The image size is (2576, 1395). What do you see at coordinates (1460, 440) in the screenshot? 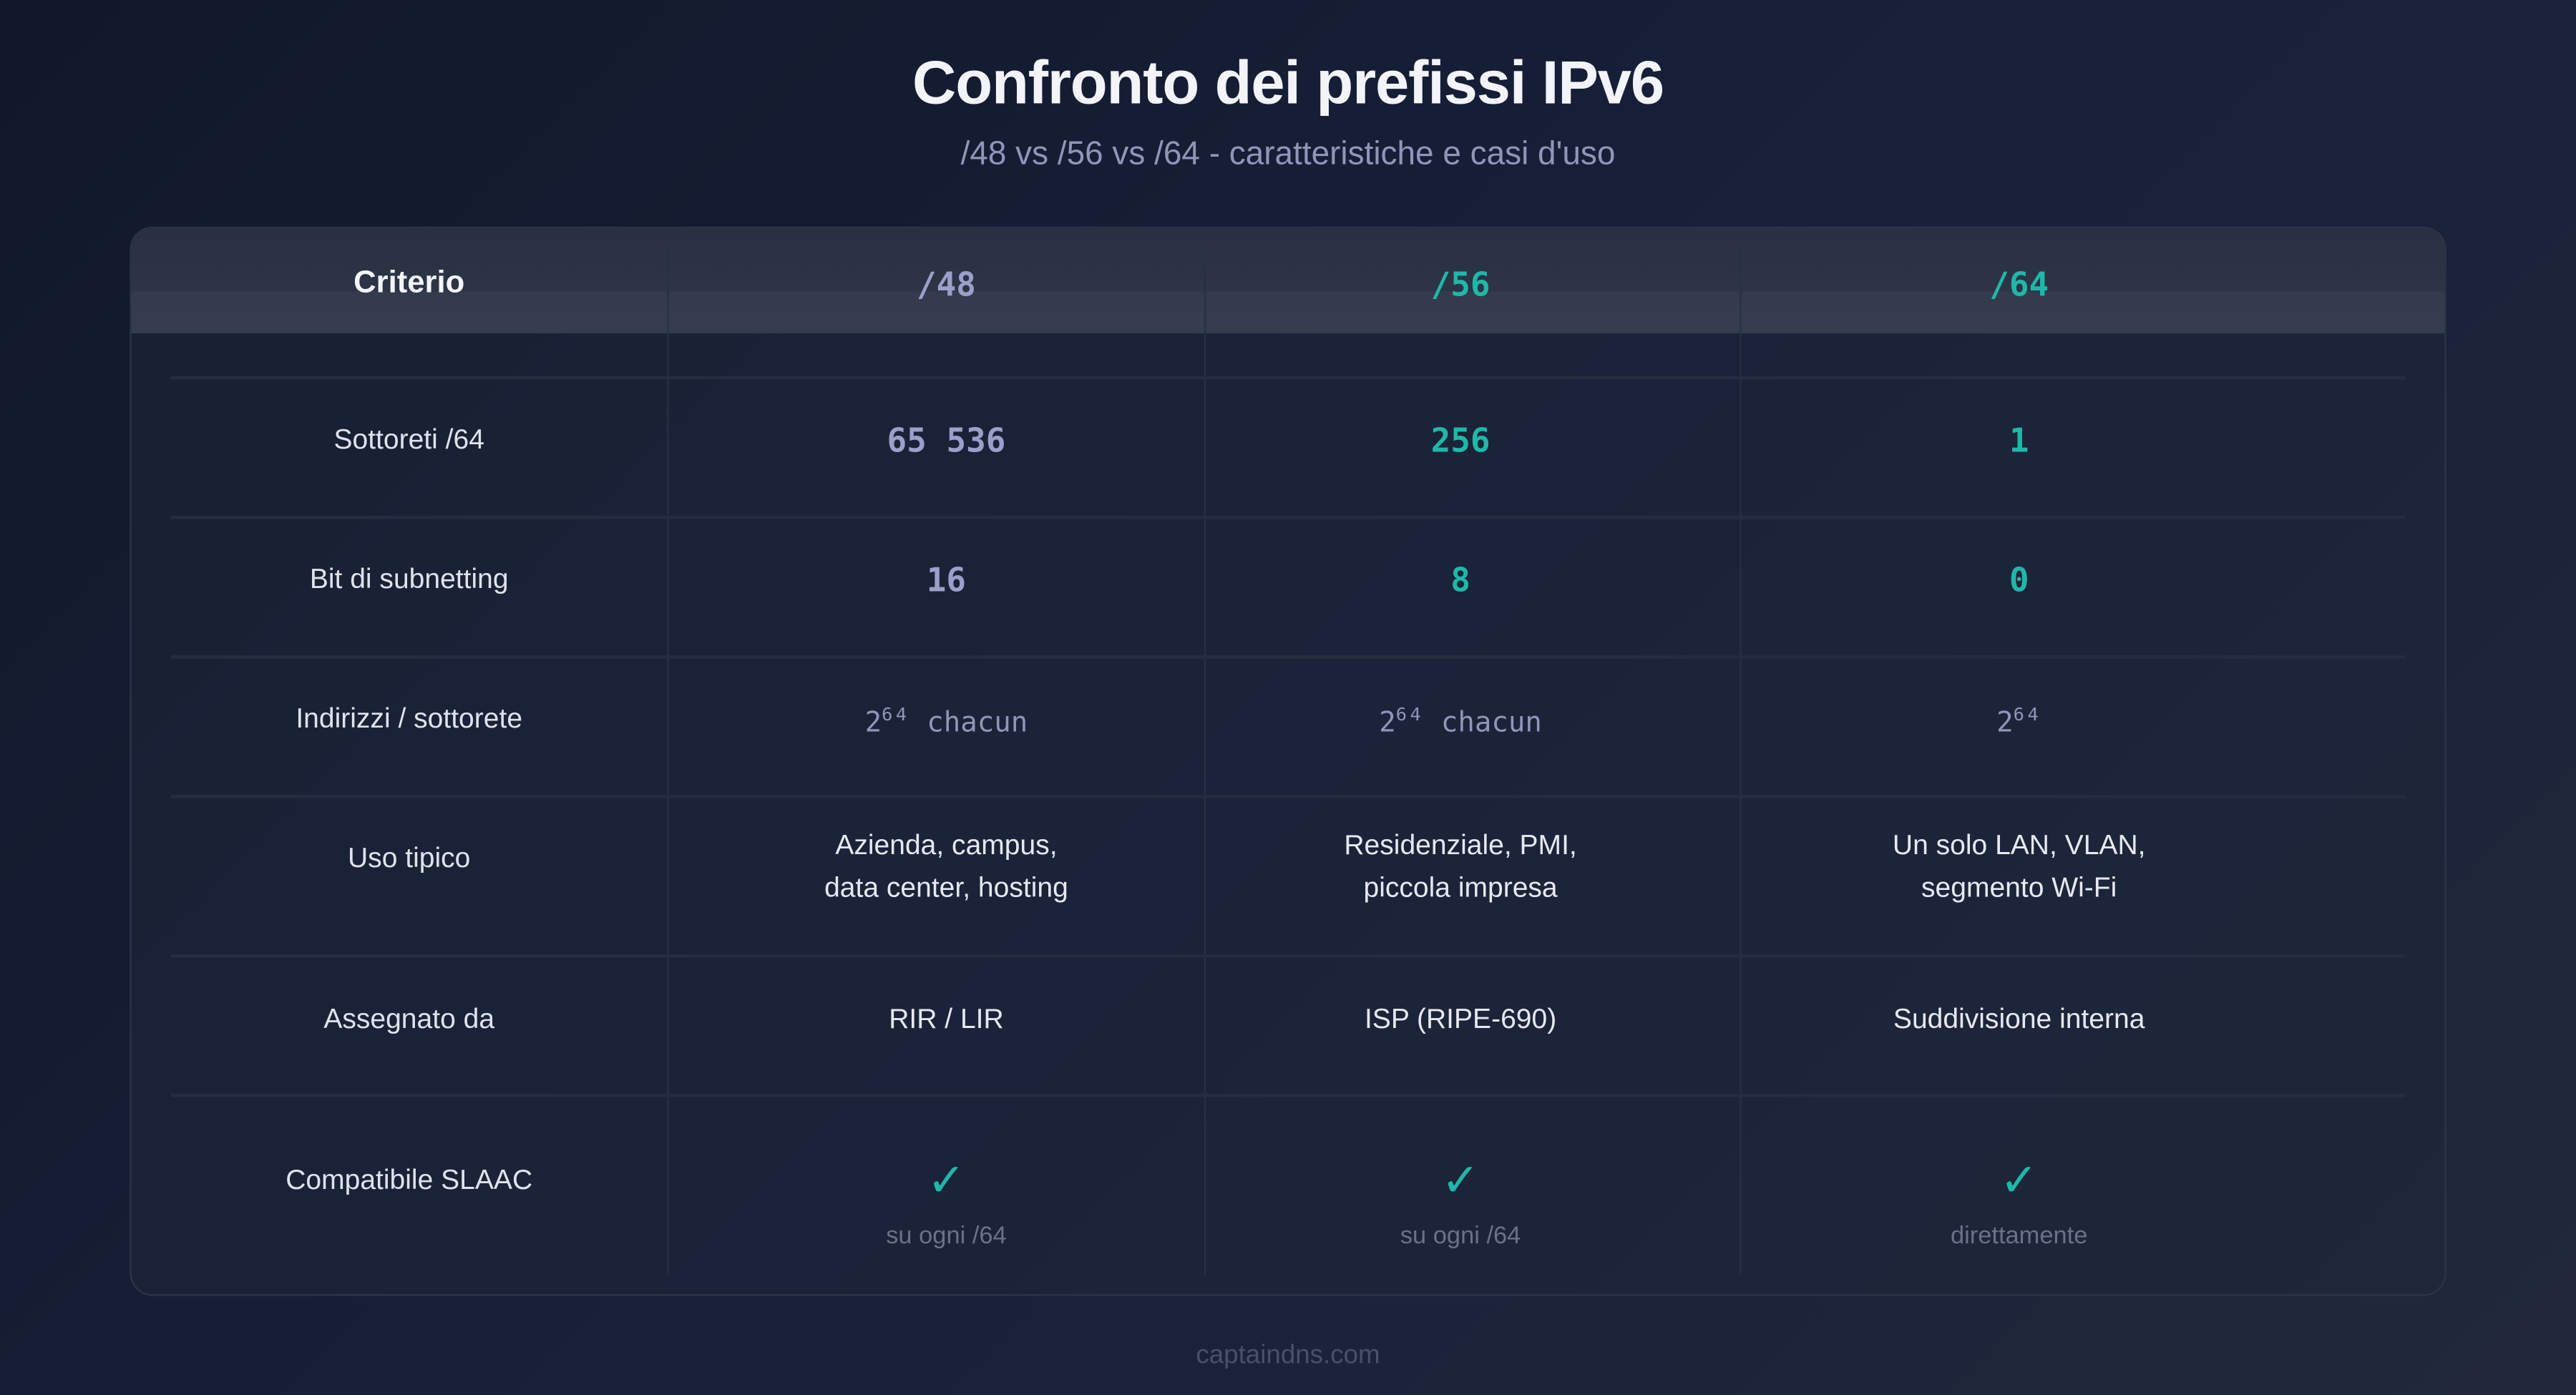
I see `subnets-56: 256` at bounding box center [1460, 440].